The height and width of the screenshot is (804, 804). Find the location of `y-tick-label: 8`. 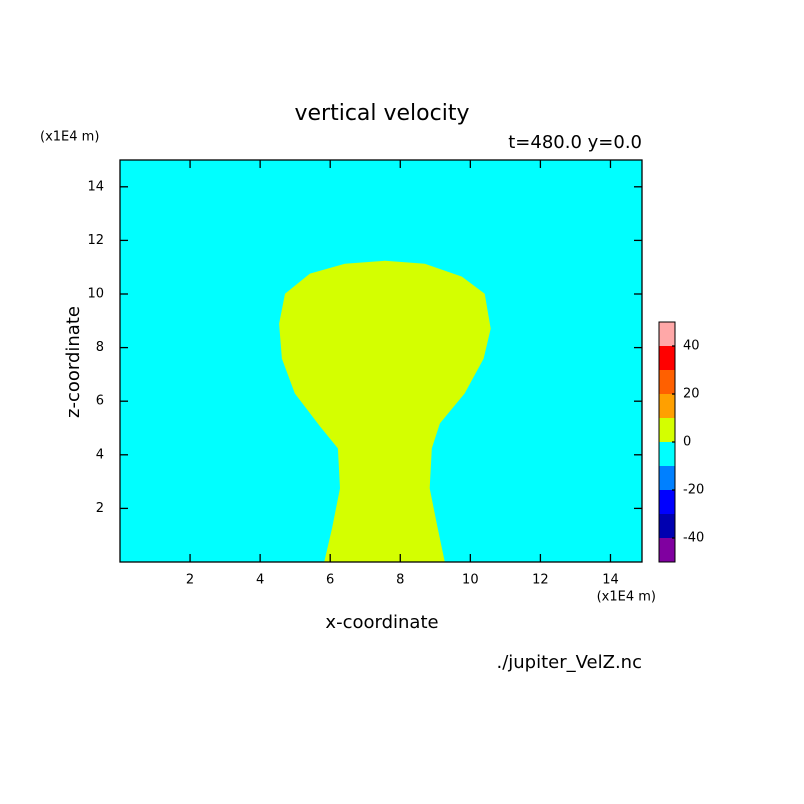

y-tick-label: 8 is located at coordinates (100, 347).